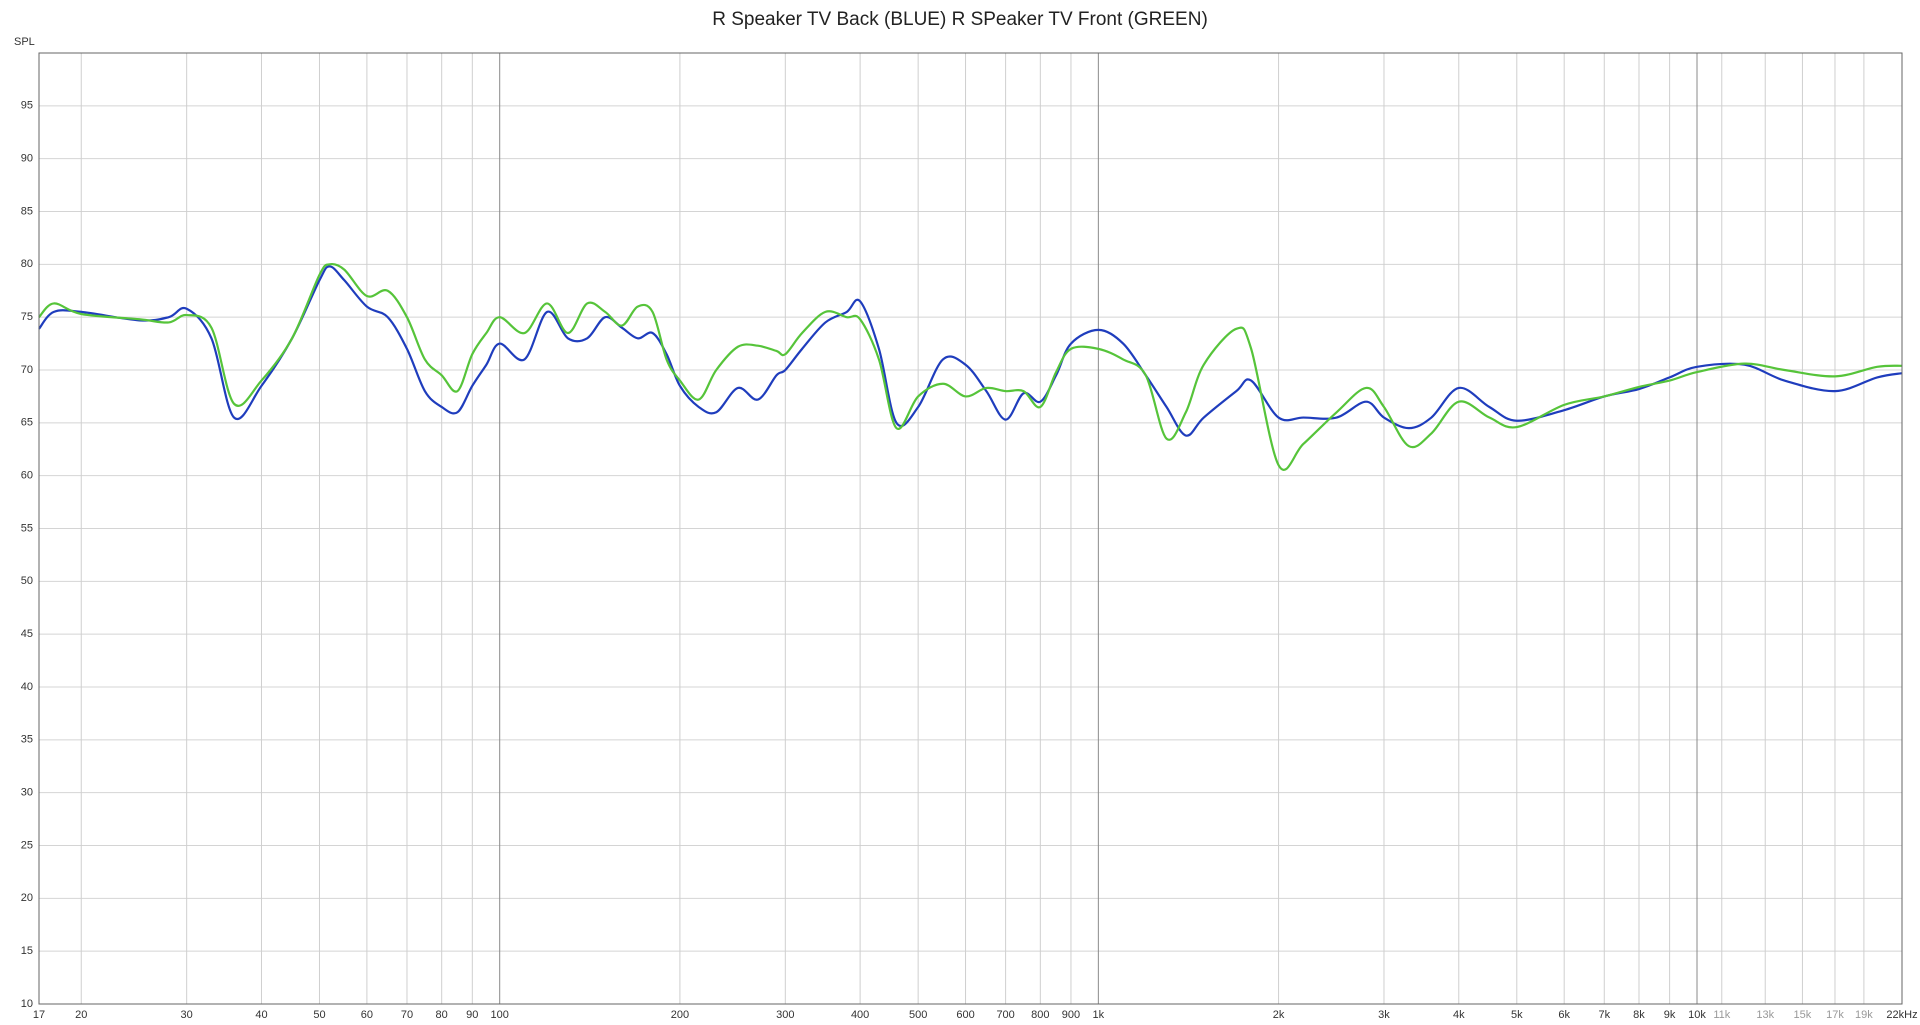 This screenshot has width=1920, height=1025. I want to click on x-tick-label: 20, so click(81, 1015).